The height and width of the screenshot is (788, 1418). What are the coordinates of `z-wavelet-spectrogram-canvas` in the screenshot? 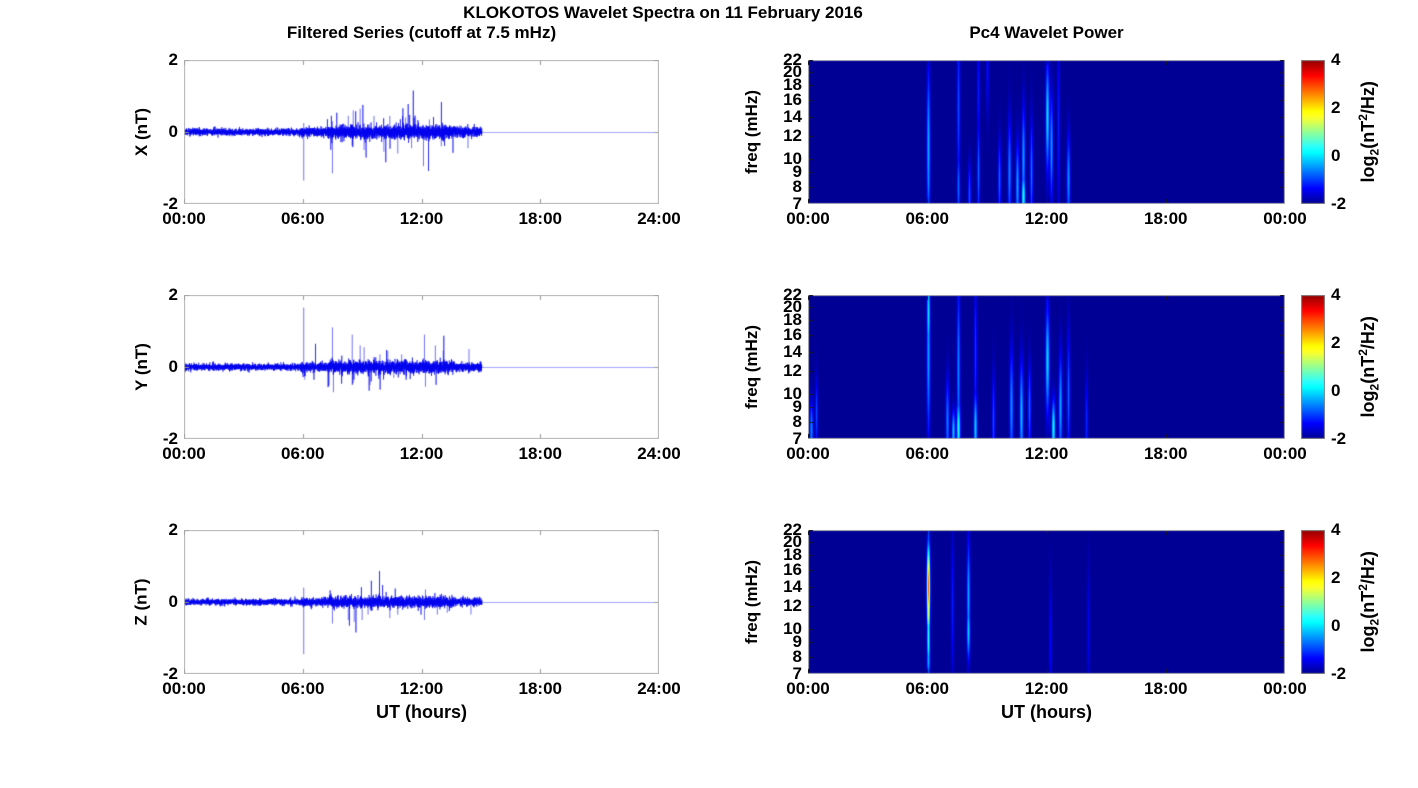 It's located at (1046, 602).